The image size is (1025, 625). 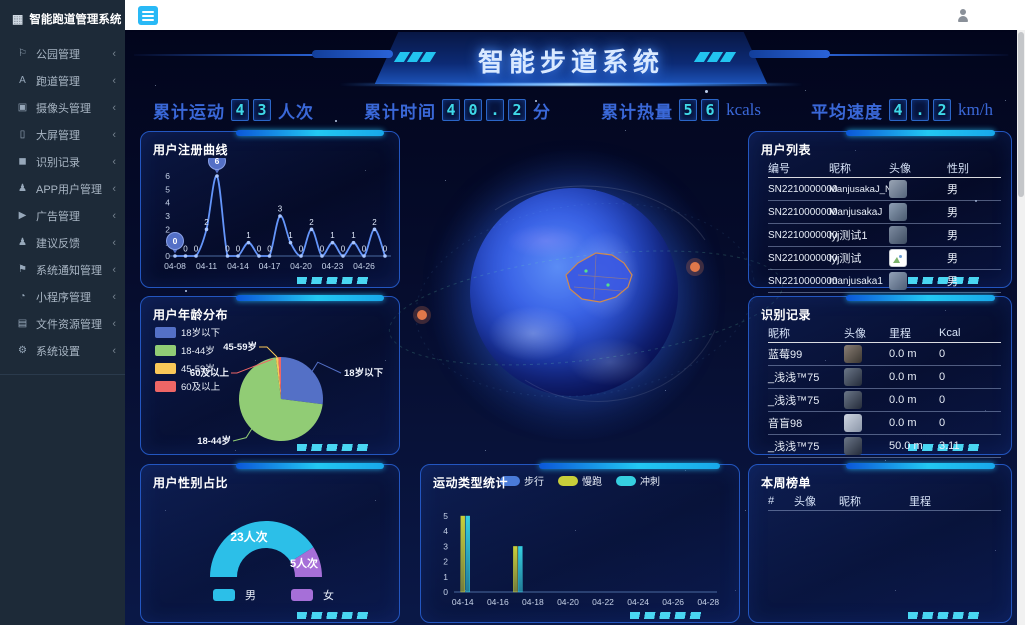 I want to click on table-row: 蓝莓99 0.0 m 0, so click(x=884, y=354).